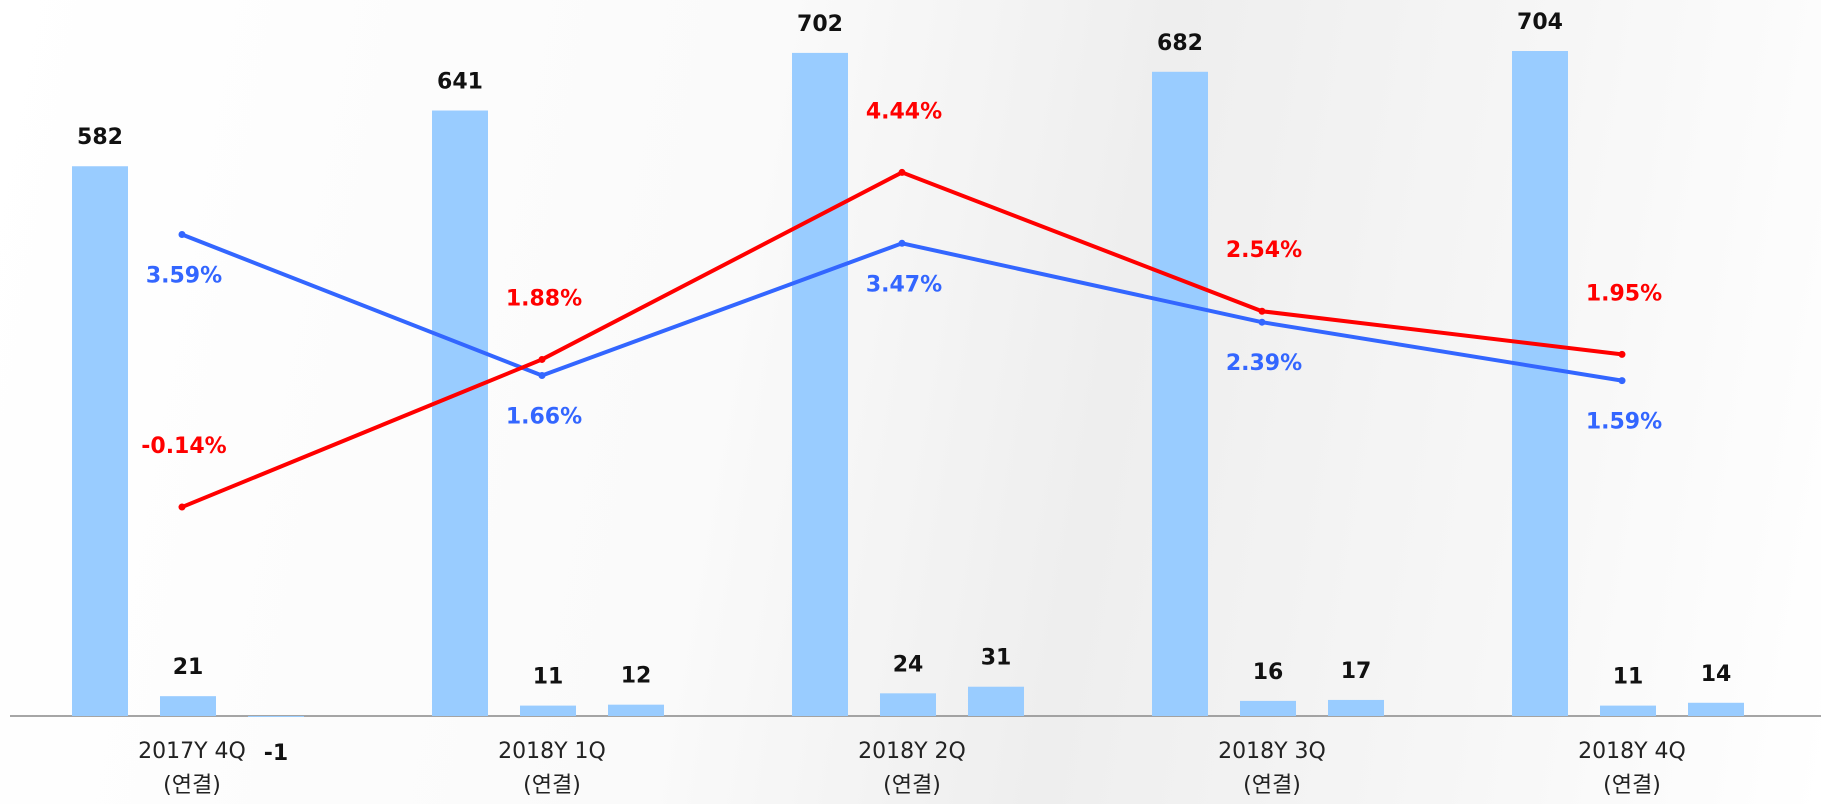 Image resolution: width=1821 pixels, height=804 pixels. What do you see at coordinates (1272, 751) in the screenshot?
I see `x-tick-label: 2018Y 3Q` at bounding box center [1272, 751].